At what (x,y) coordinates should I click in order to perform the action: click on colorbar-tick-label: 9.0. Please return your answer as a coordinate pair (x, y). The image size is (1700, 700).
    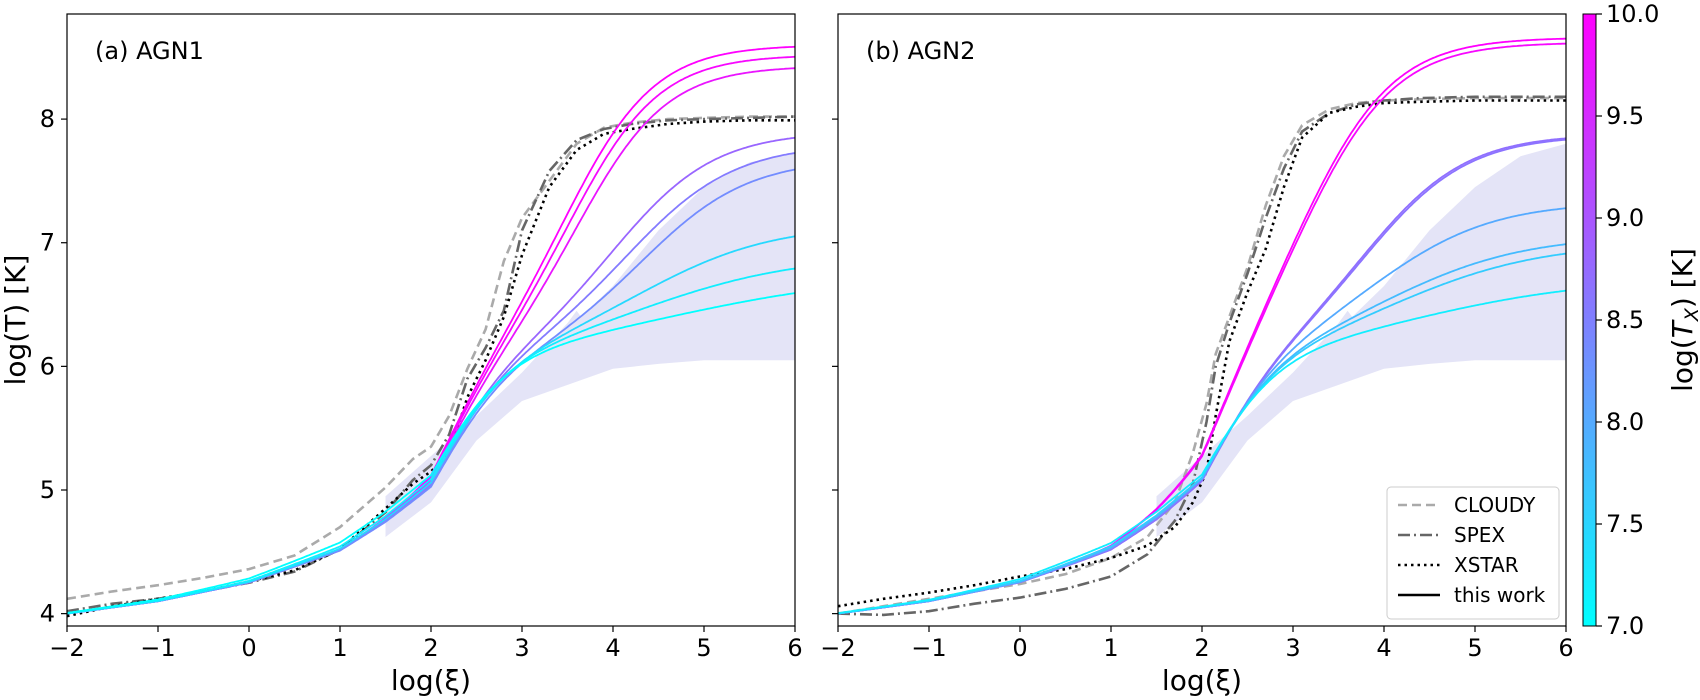
    Looking at the image, I should click on (1625, 218).